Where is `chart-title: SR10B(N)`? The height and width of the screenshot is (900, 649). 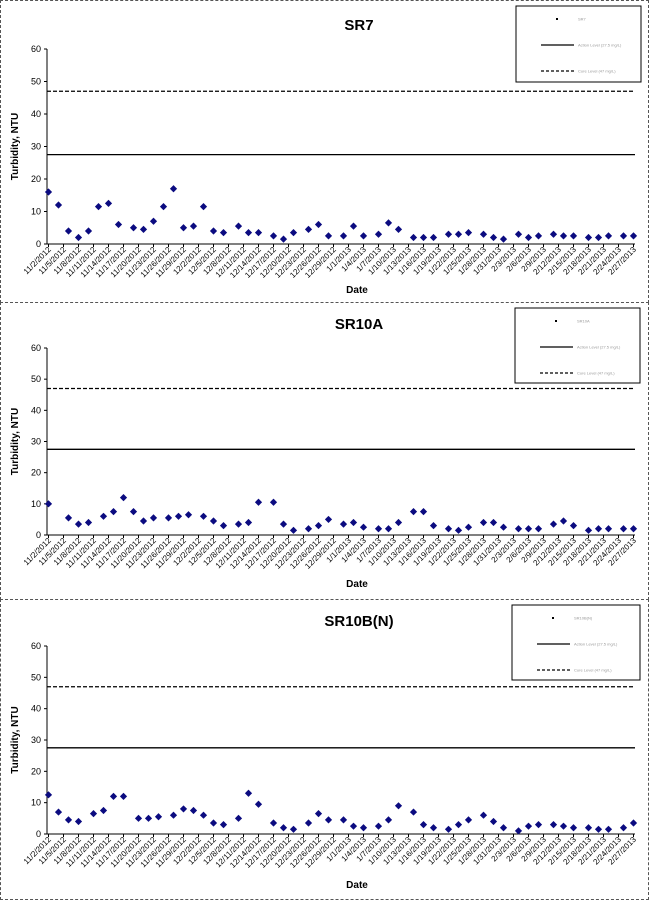
chart-title: SR10B(N) is located at coordinates (358, 621).